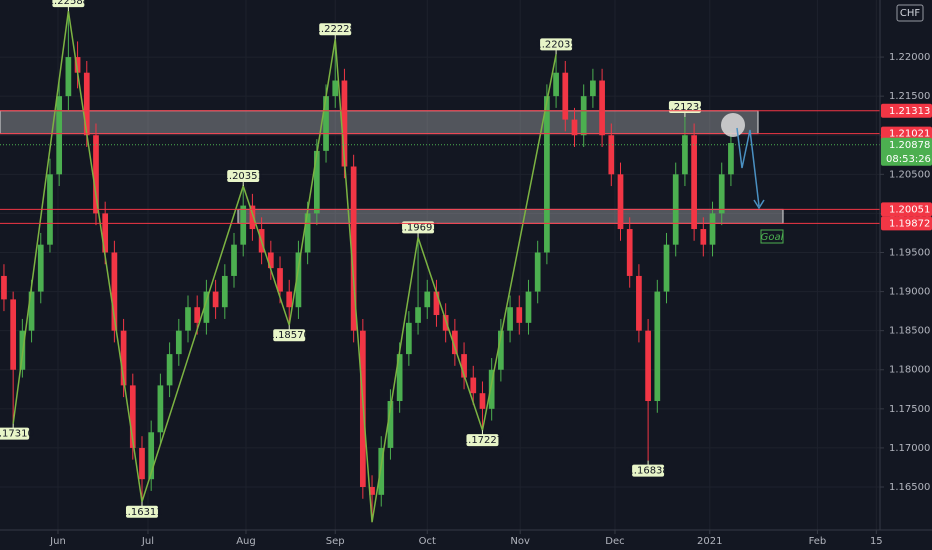 The height and width of the screenshot is (550, 932). What do you see at coordinates (520, 541) in the screenshot?
I see `x-tick-label: Nov` at bounding box center [520, 541].